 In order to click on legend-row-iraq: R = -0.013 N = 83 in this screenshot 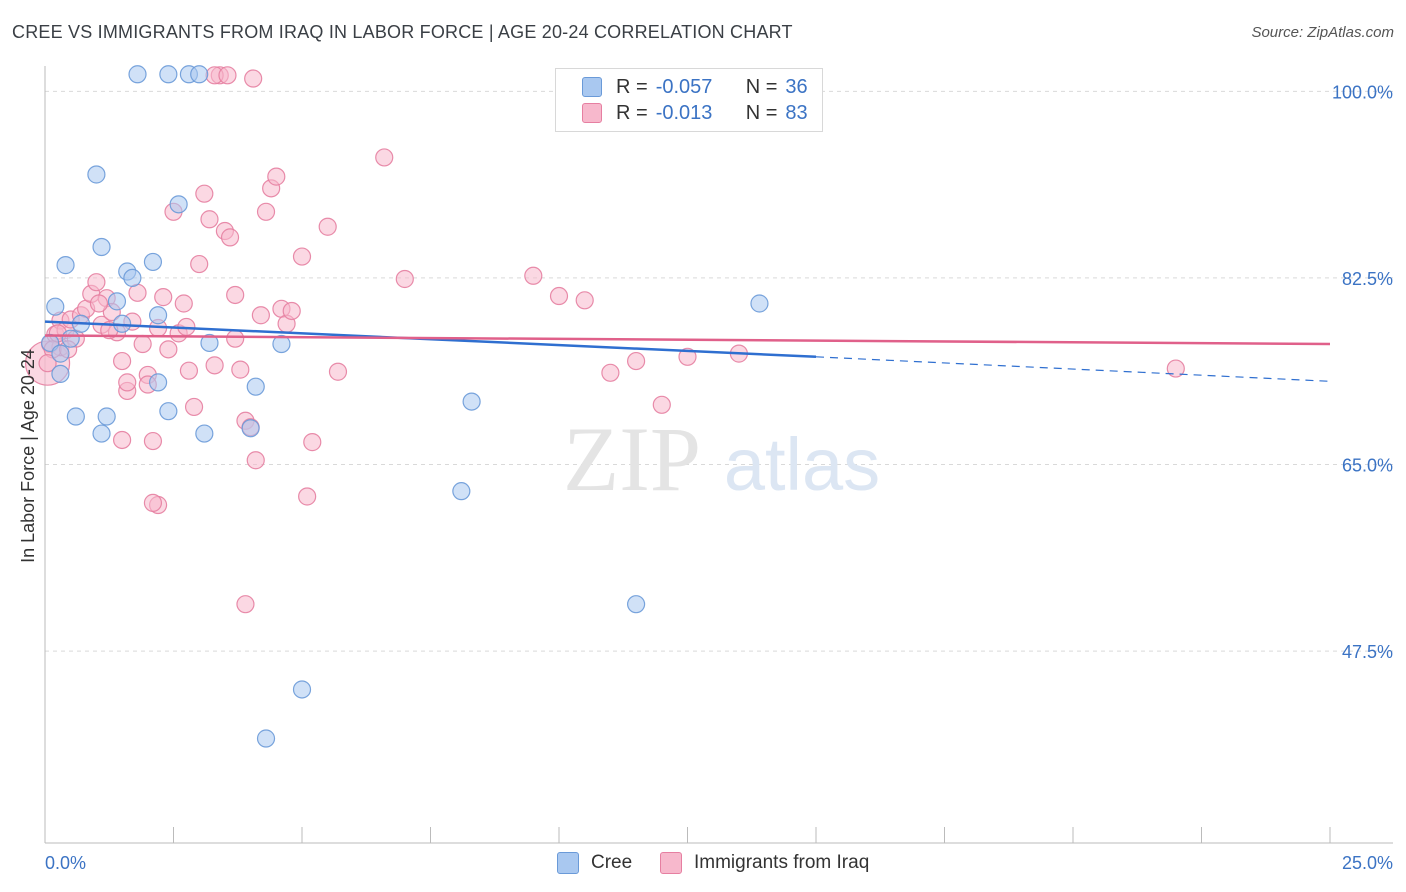, I will do `click(695, 113)`.